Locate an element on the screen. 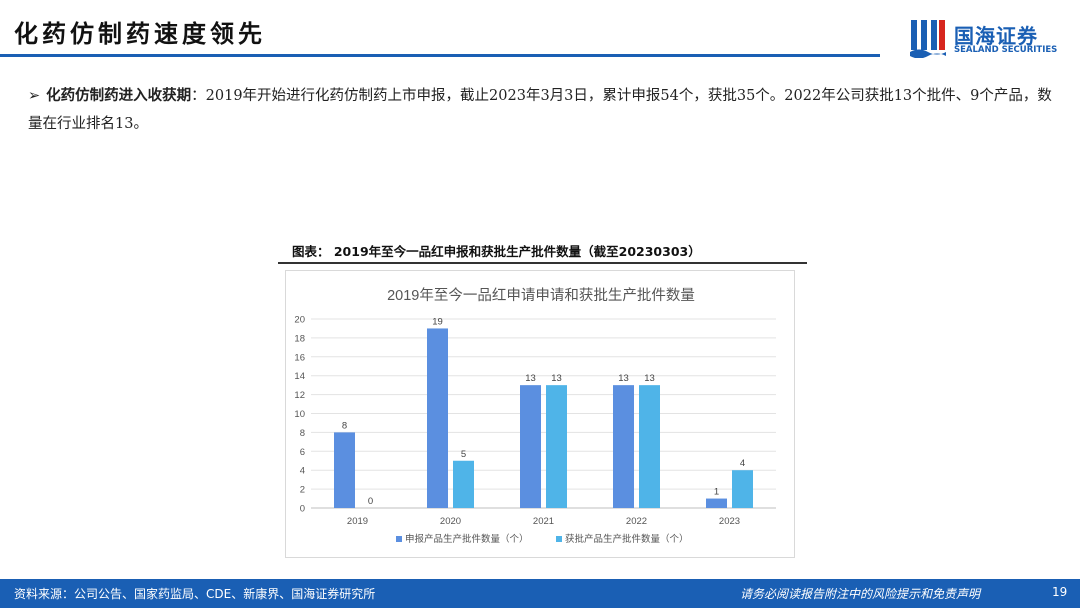 This screenshot has width=1080, height=608. data-label: 8 is located at coordinates (344, 425).